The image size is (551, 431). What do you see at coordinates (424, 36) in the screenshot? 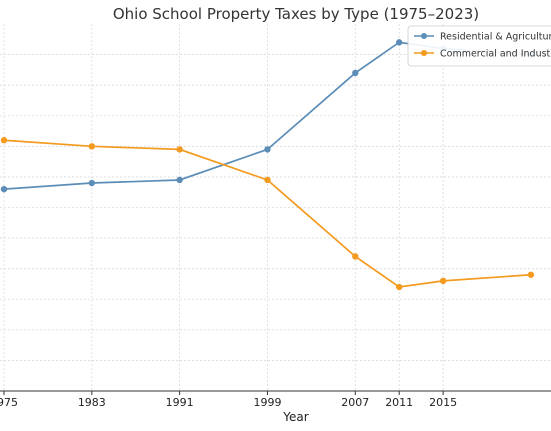
I see `legend-marker-residential` at bounding box center [424, 36].